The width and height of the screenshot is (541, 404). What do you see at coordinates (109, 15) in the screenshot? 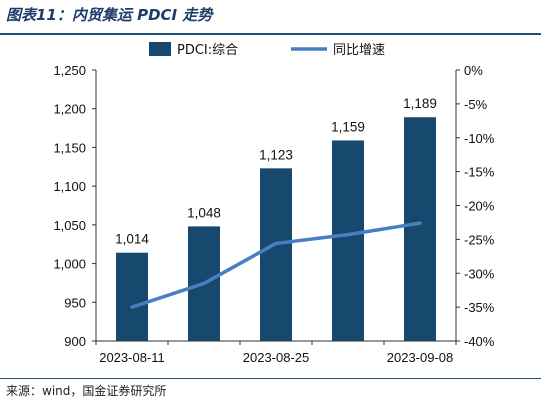
I see `figure-title: 图表11：内贸集运 PDCI 走势` at bounding box center [109, 15].